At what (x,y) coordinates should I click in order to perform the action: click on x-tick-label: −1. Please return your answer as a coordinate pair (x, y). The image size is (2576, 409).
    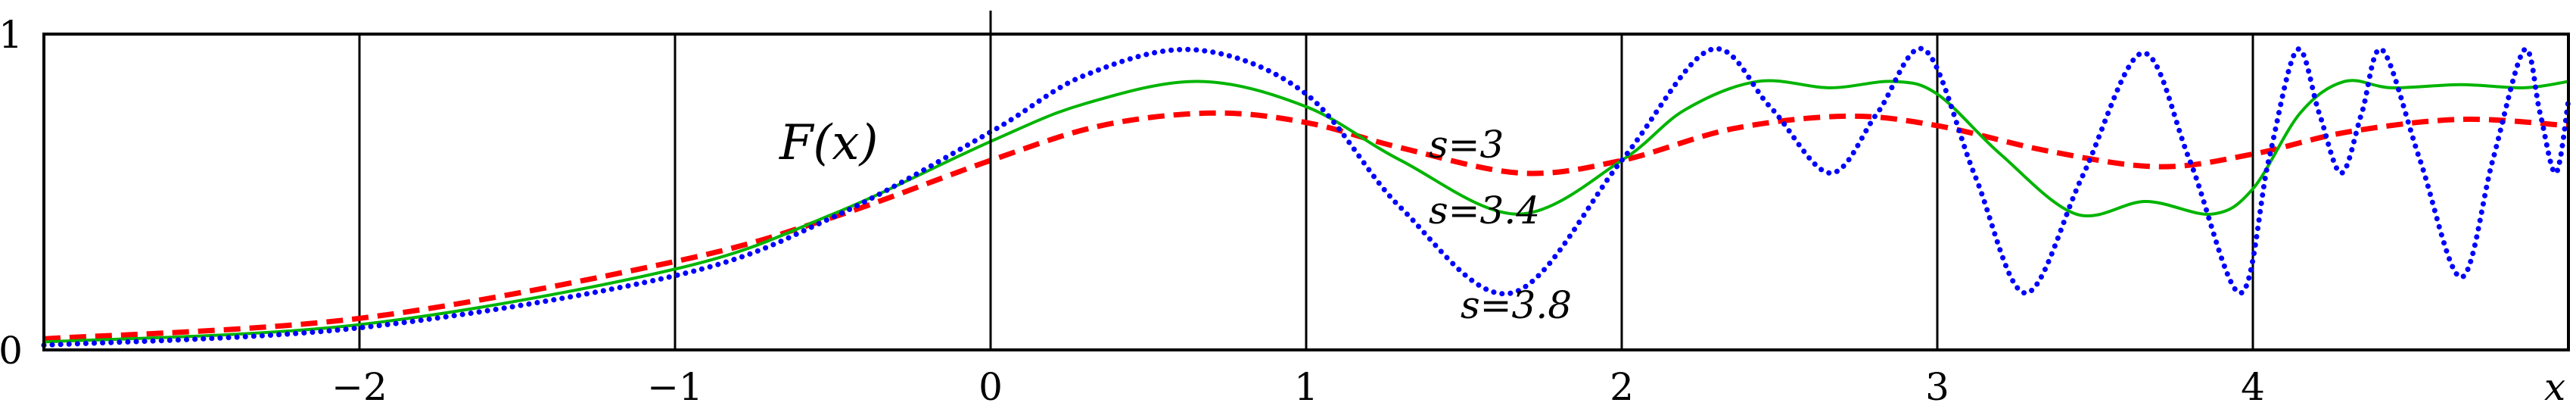
    Looking at the image, I should click on (675, 387).